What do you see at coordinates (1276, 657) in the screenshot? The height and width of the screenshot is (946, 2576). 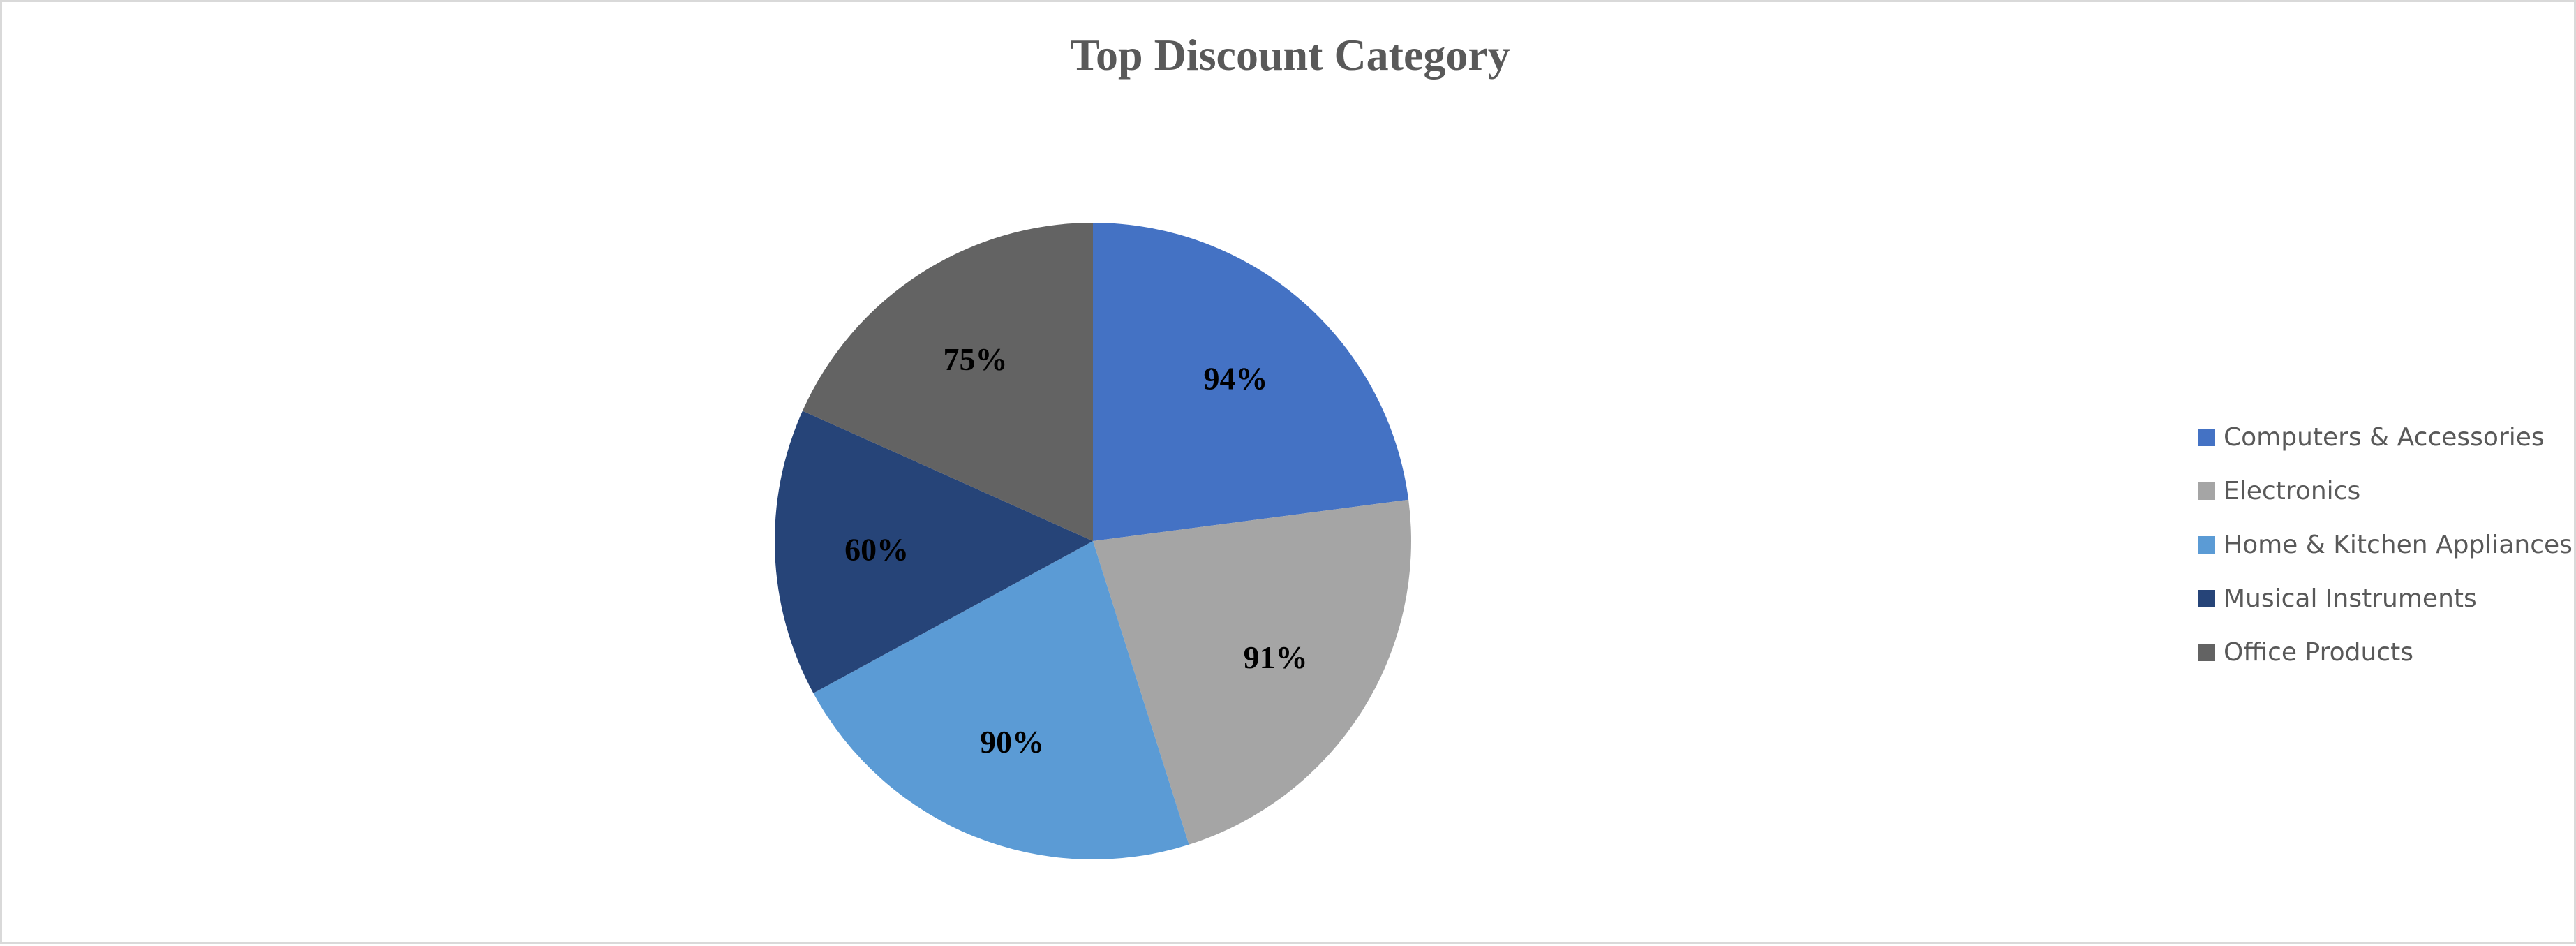 I see `data-label-electronics: 91%` at bounding box center [1276, 657].